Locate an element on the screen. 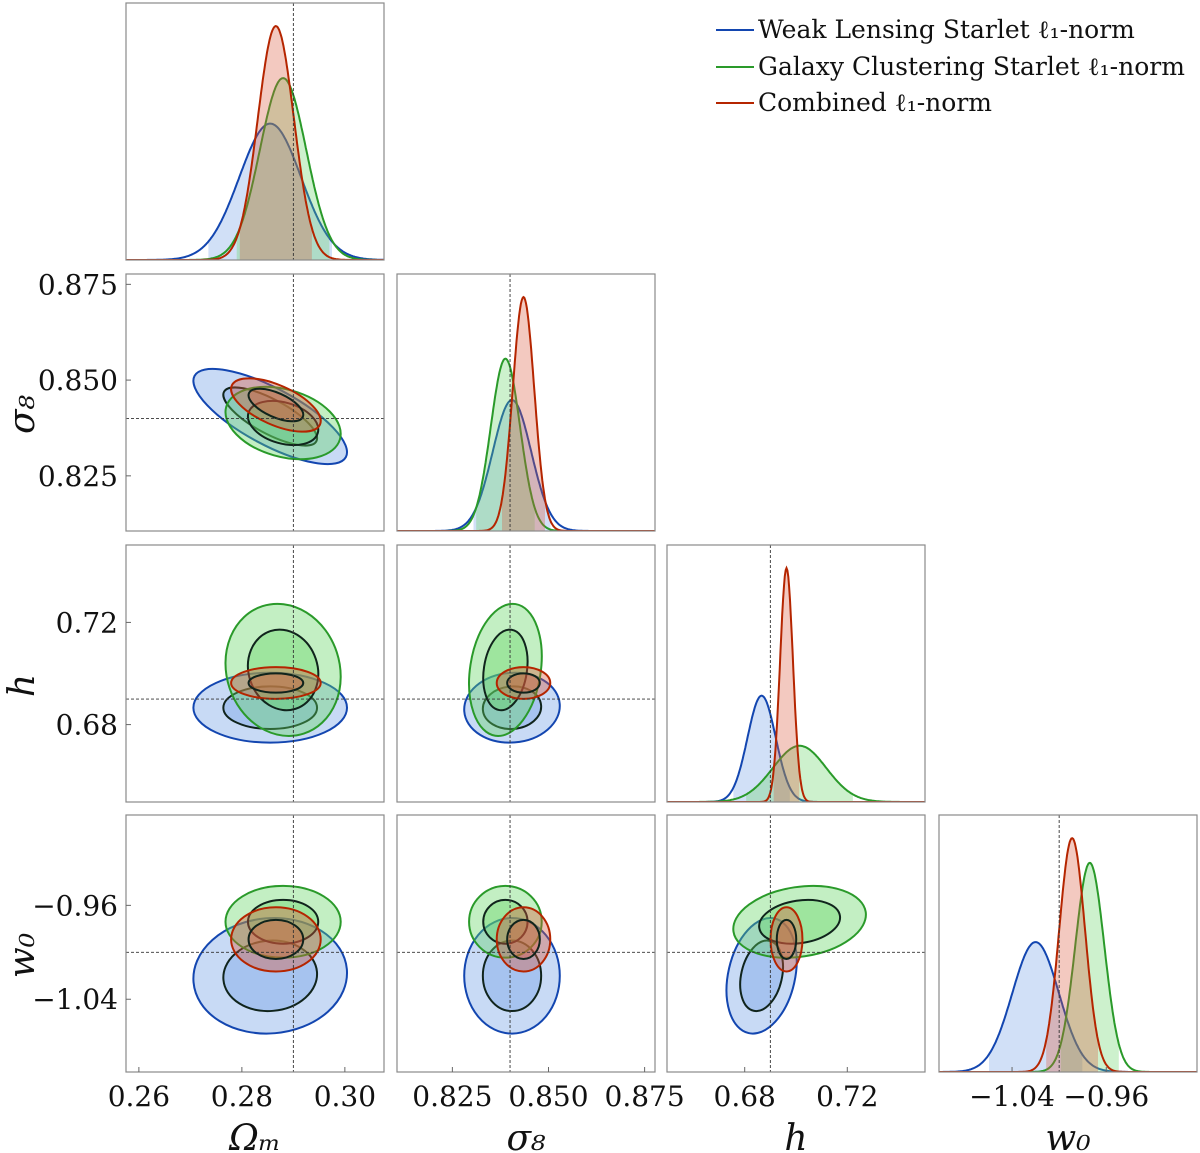  legend-item-combined: Combined ℓ₁-norm is located at coordinates (950, 103).